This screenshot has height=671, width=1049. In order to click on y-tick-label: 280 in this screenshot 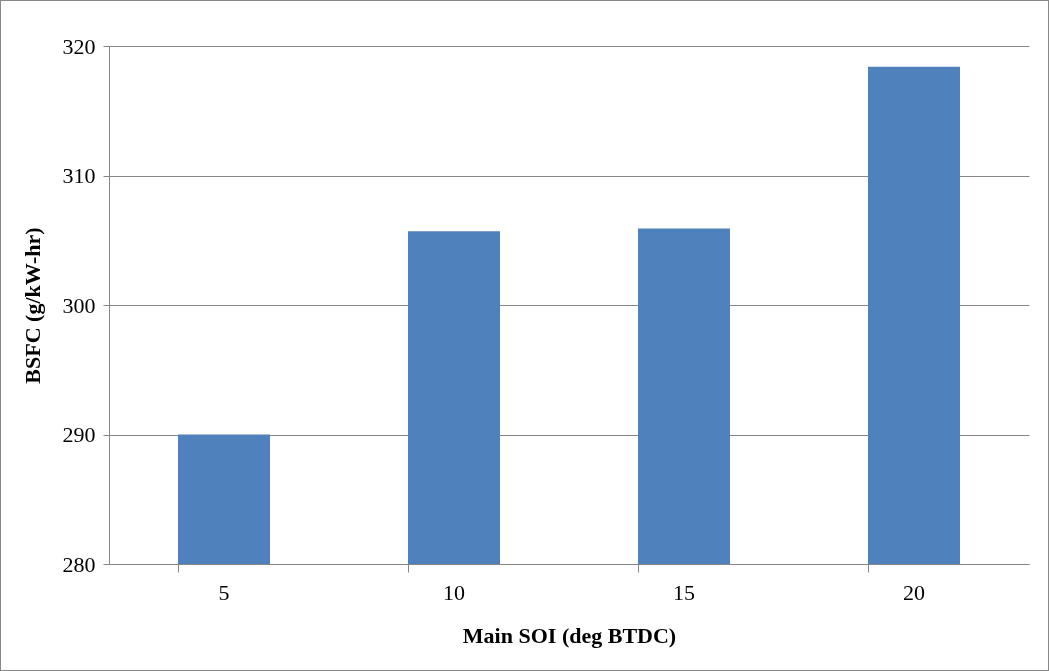, I will do `click(79, 564)`.